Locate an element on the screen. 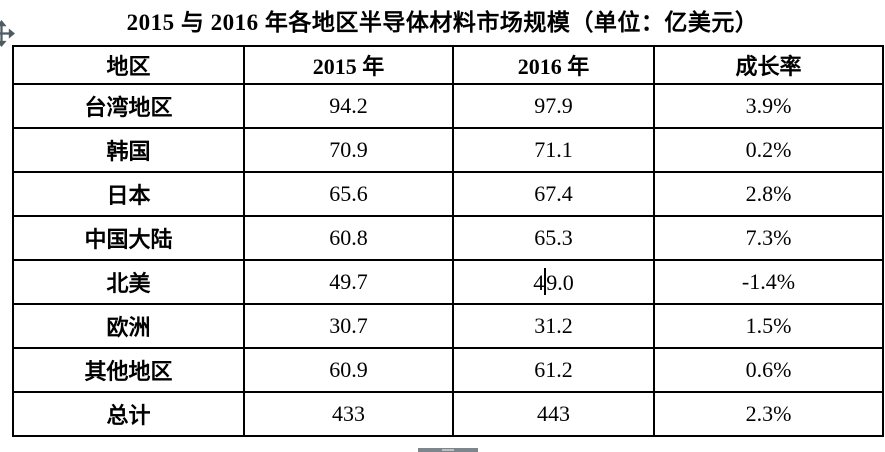 The width and height of the screenshot is (885, 452). table-row: 北美 49.7 49.0 -1.4% is located at coordinates (448, 282).